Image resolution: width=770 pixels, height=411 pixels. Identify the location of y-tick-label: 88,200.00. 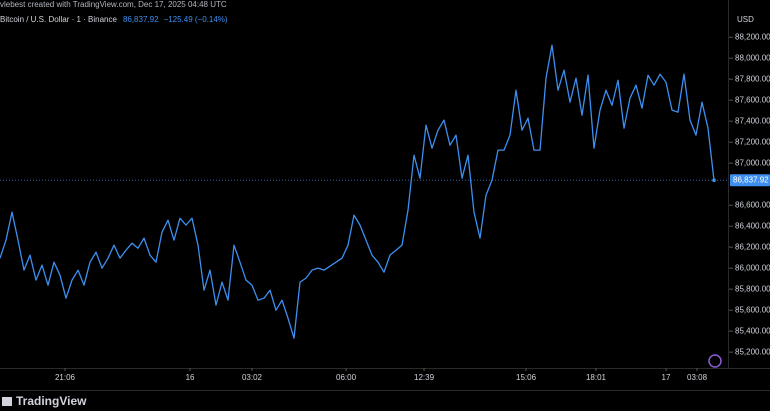
(752, 36).